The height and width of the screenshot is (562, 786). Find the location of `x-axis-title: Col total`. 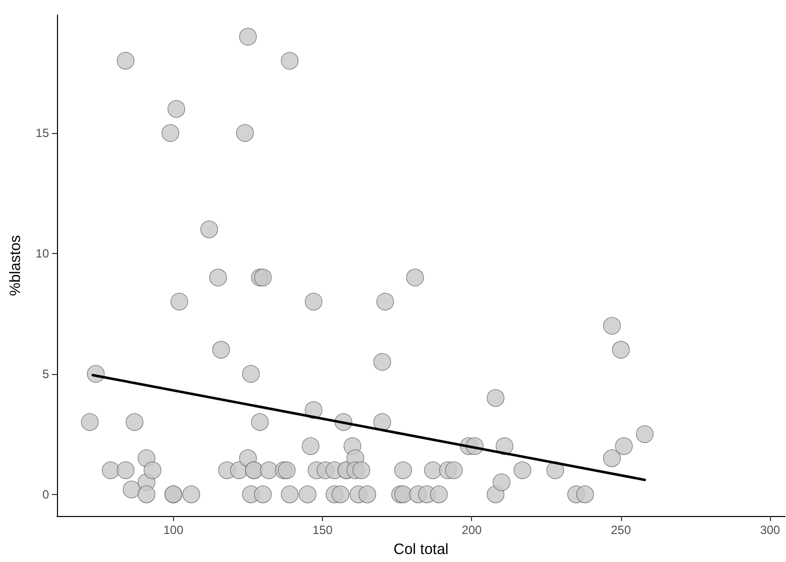

x-axis-title: Col total is located at coordinates (421, 549).